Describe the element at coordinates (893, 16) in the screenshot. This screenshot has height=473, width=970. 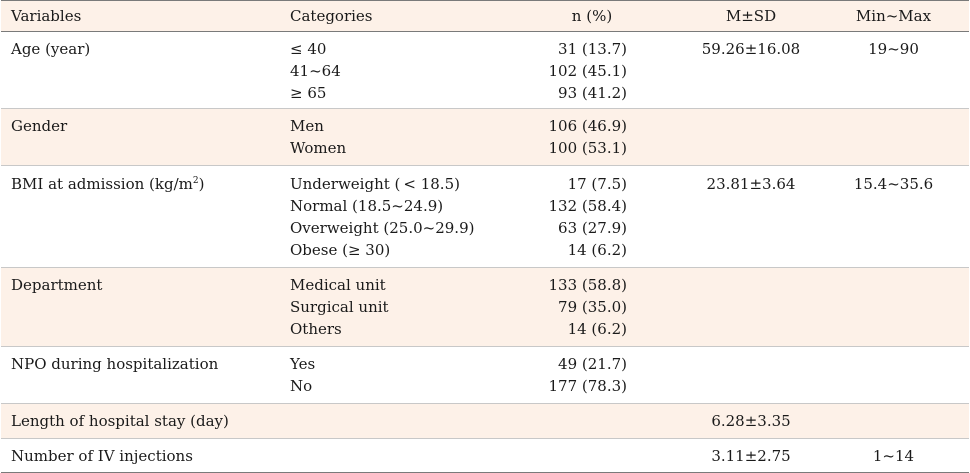
I see `header-min-max: Min~Max` at that location.